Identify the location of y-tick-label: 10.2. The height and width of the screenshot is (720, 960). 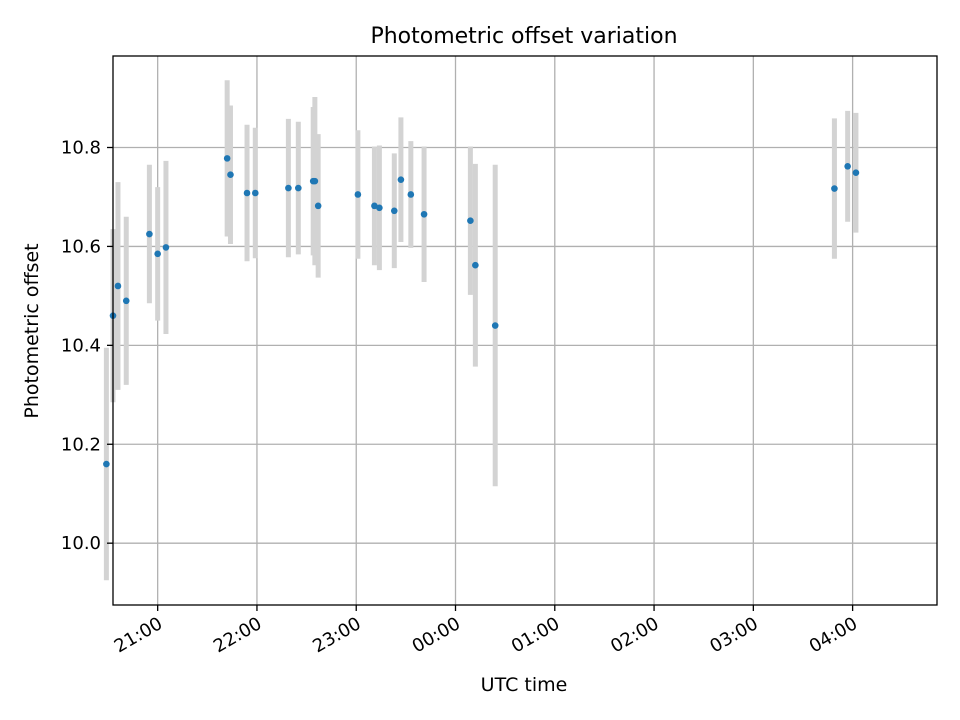
(81, 444).